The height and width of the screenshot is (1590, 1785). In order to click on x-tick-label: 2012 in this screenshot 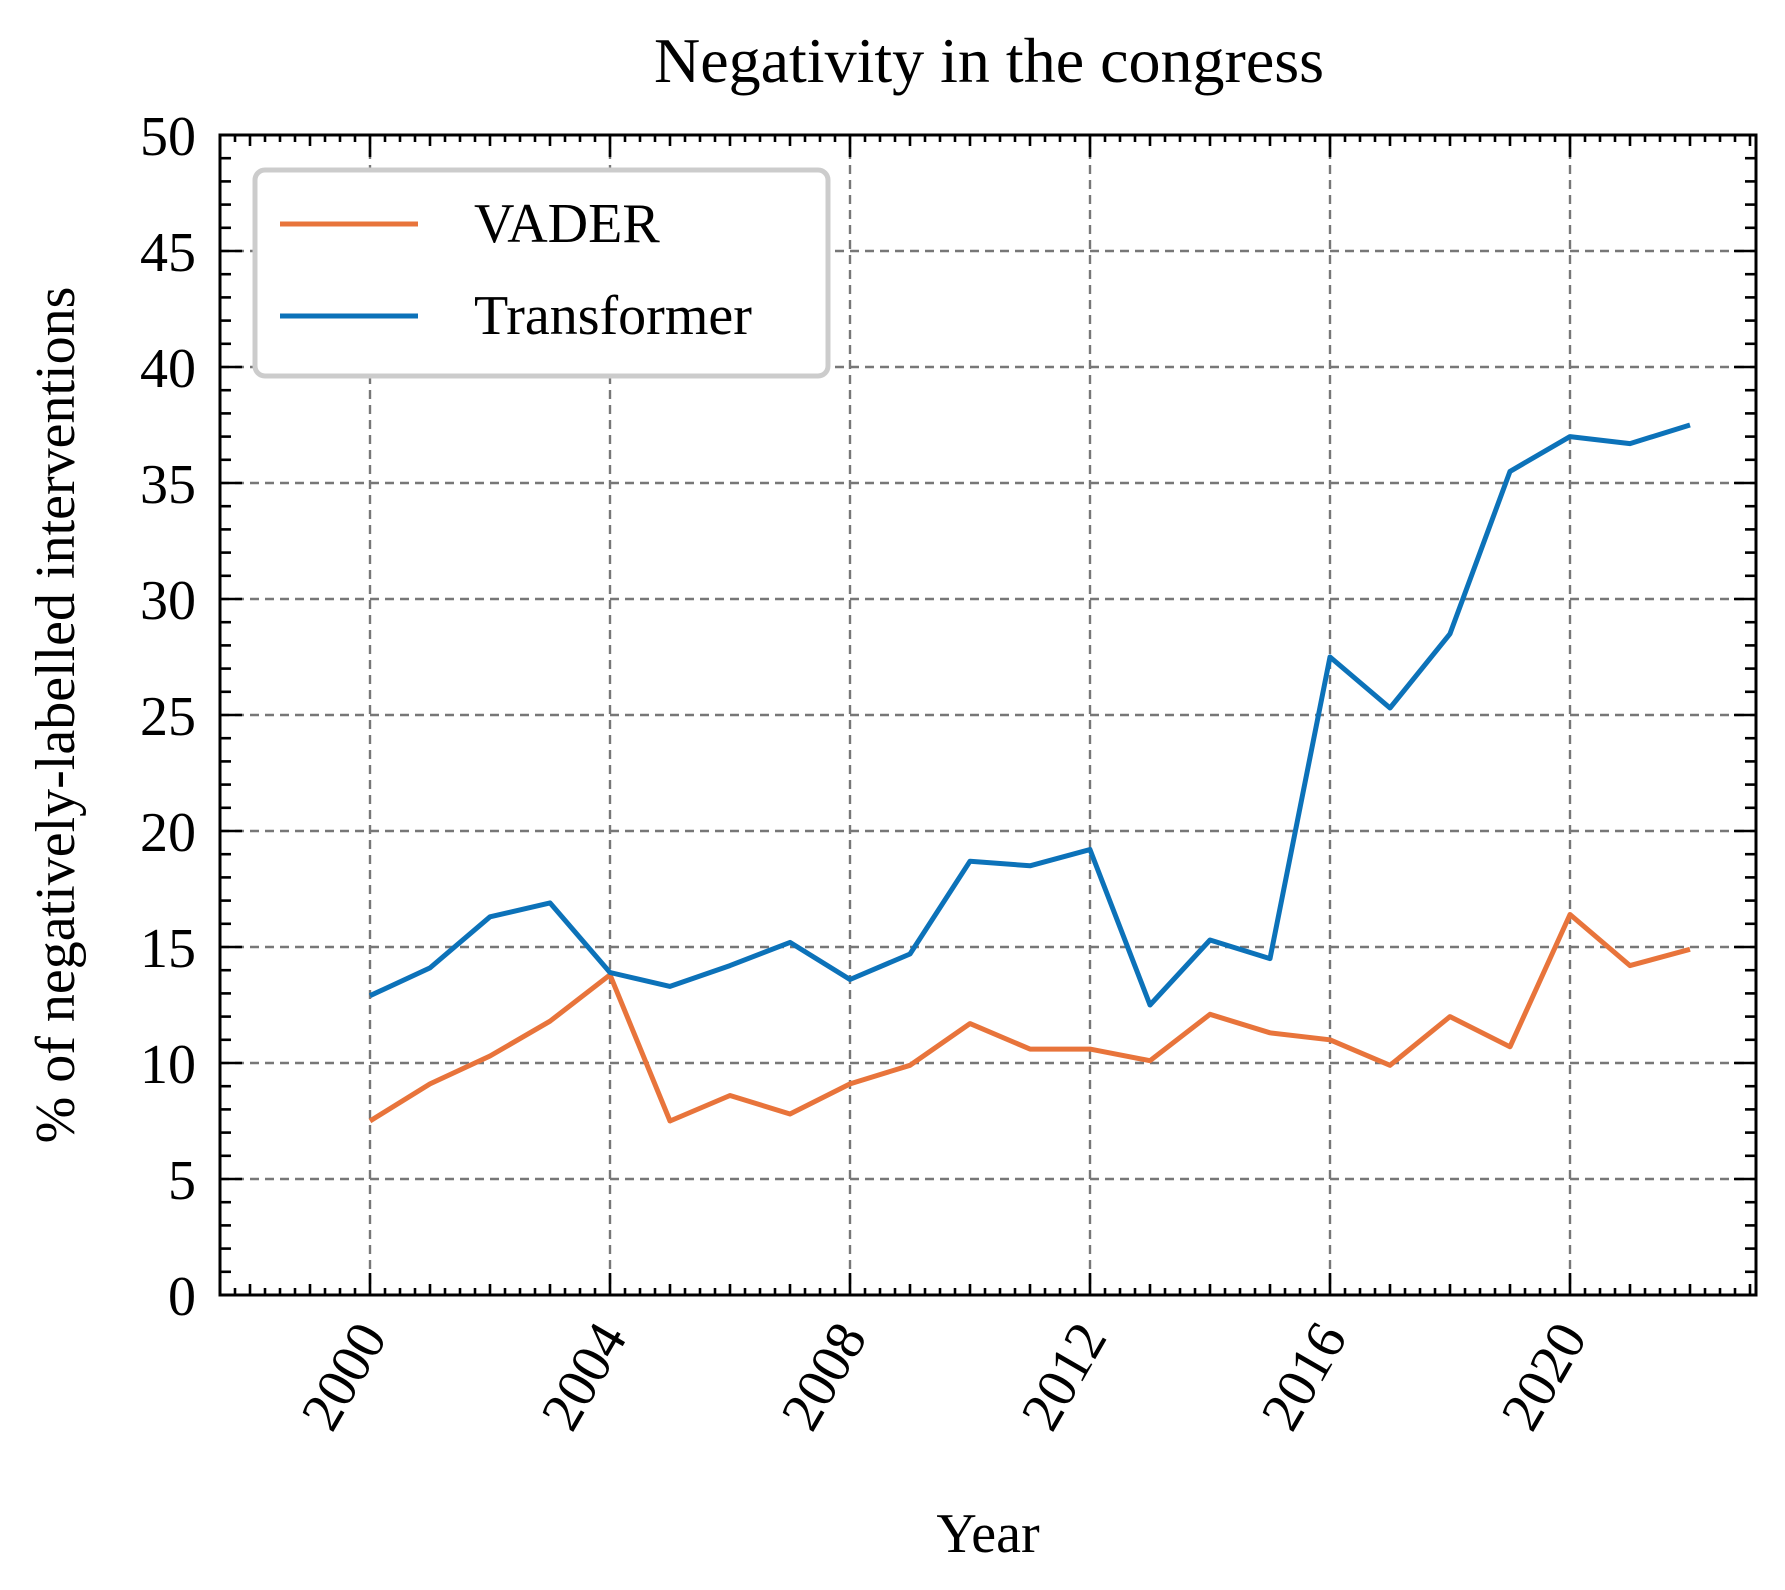, I will do `click(1065, 1377)`.